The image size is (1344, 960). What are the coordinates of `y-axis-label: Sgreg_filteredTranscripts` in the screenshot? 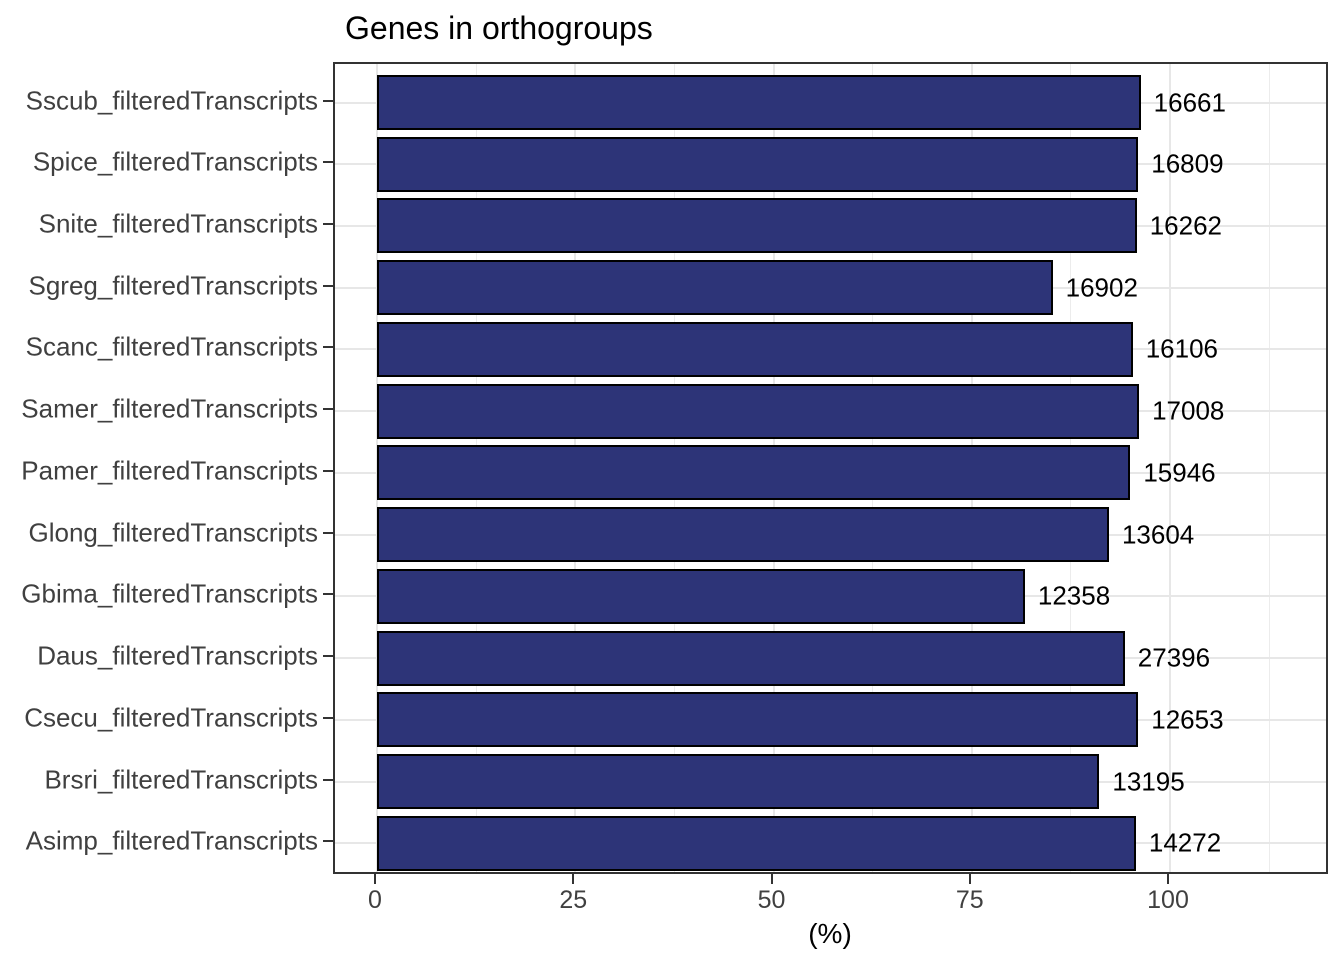 It's located at (173, 285).